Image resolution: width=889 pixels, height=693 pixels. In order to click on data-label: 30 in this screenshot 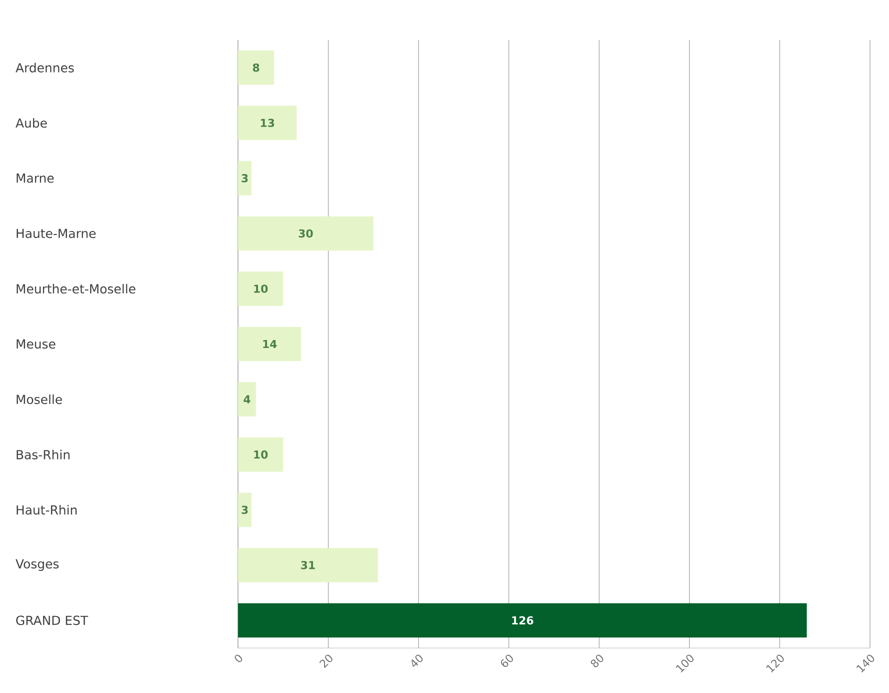, I will do `click(305, 233)`.